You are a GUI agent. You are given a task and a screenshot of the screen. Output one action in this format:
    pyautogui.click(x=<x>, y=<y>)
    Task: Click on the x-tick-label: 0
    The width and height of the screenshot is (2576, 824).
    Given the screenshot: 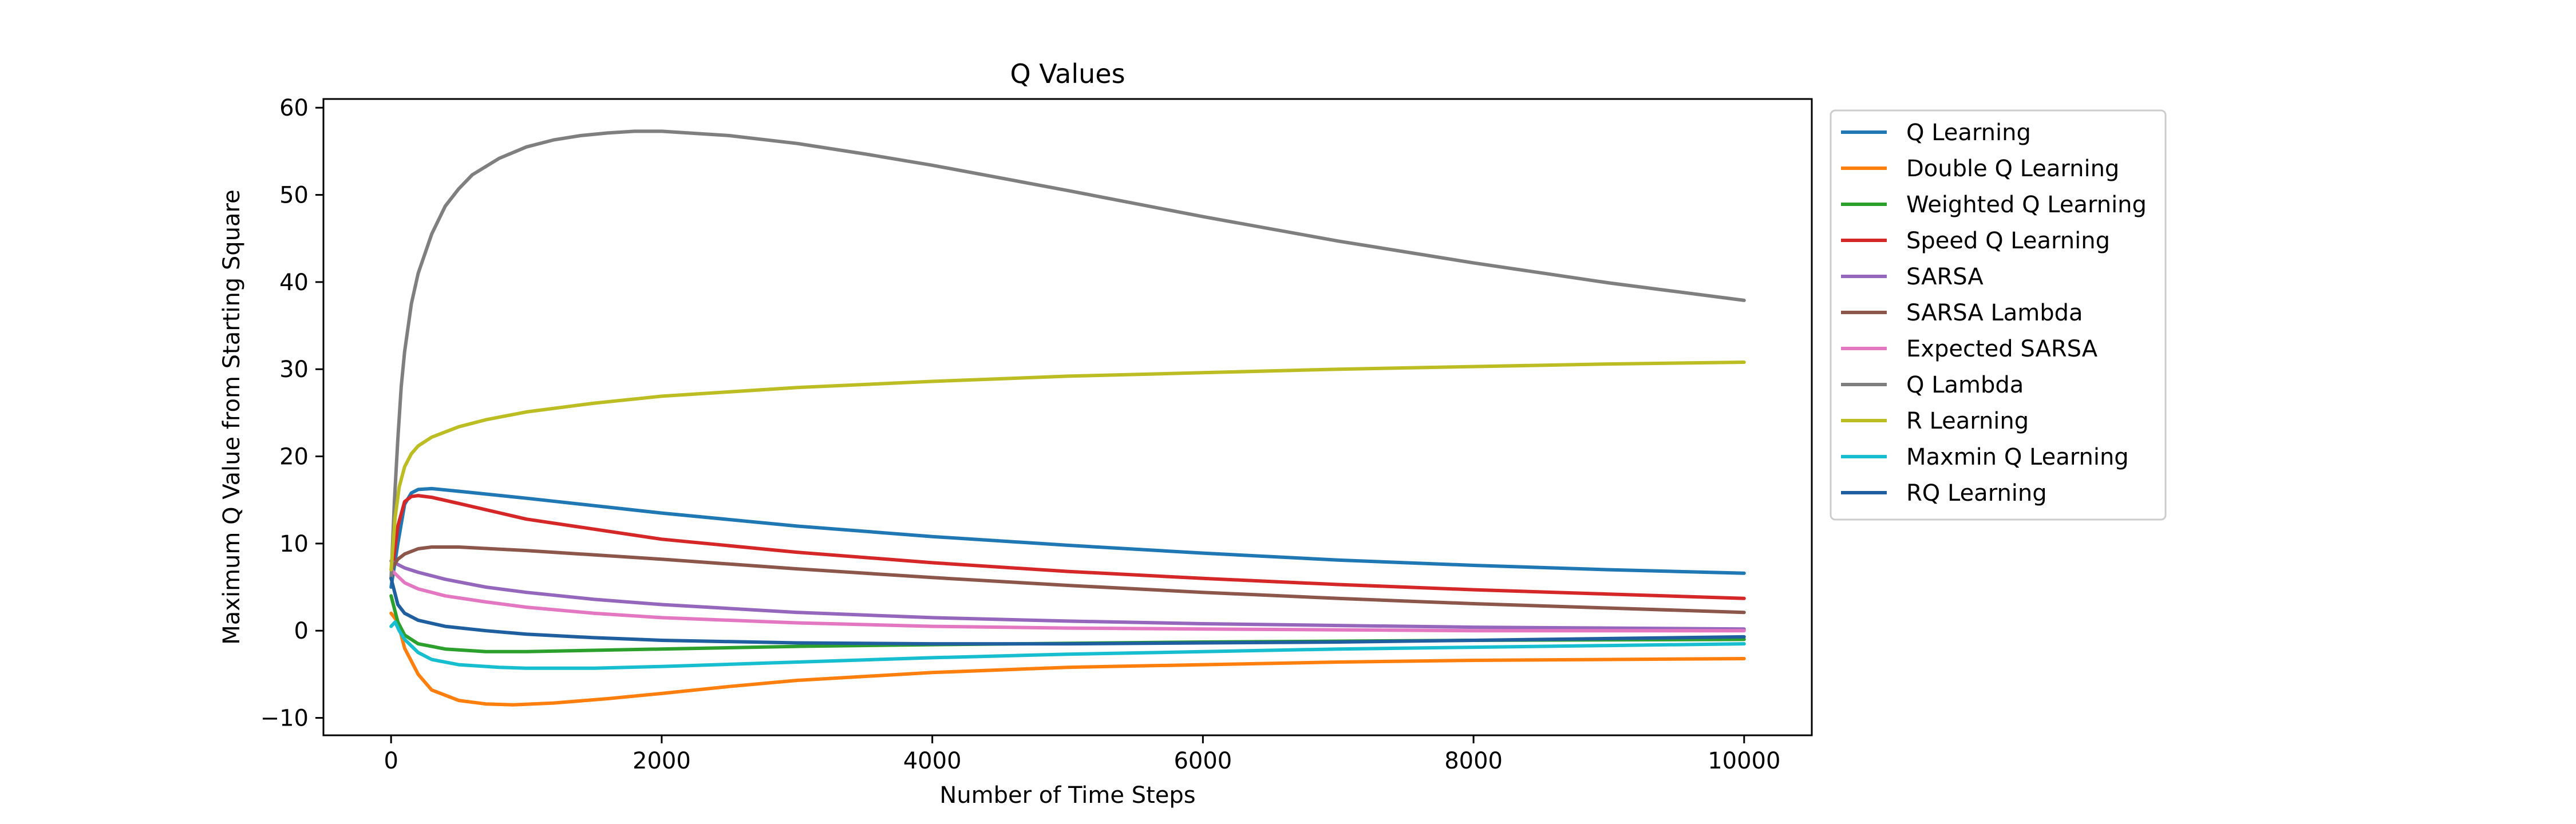 What is the action you would take?
    pyautogui.click(x=391, y=761)
    